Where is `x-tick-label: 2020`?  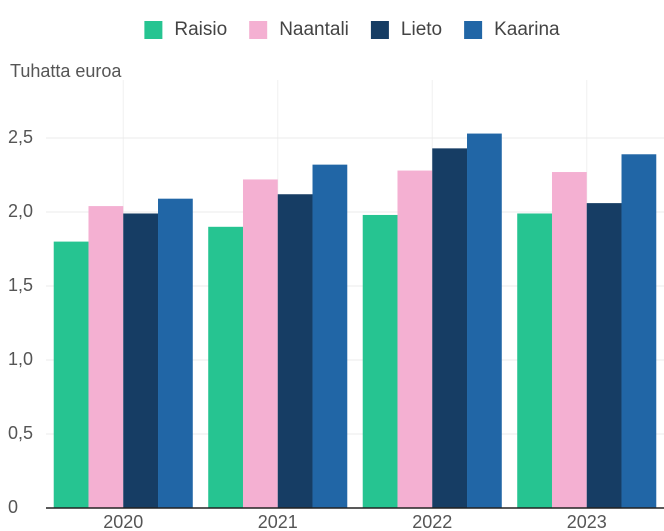 x-tick-label: 2020 is located at coordinates (123, 521).